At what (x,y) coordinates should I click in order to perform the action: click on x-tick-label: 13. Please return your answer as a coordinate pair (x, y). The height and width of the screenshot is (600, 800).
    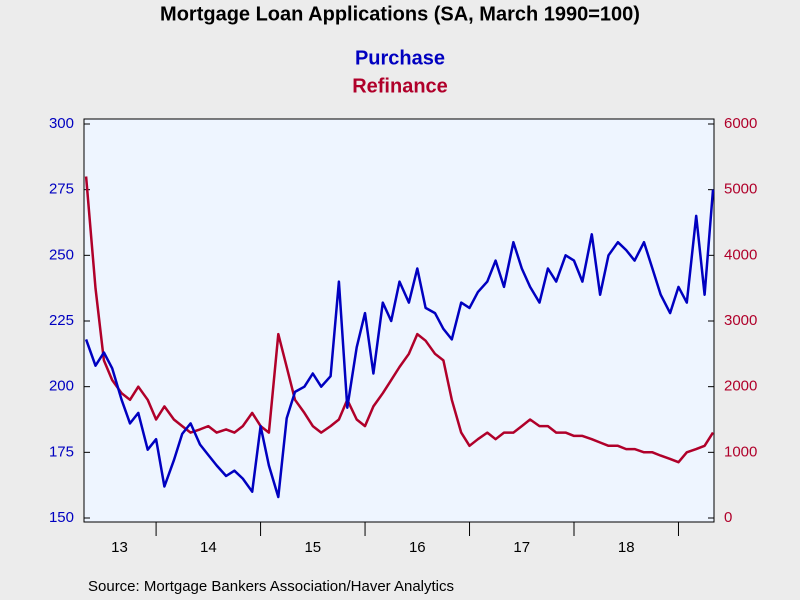
    Looking at the image, I should click on (119, 547).